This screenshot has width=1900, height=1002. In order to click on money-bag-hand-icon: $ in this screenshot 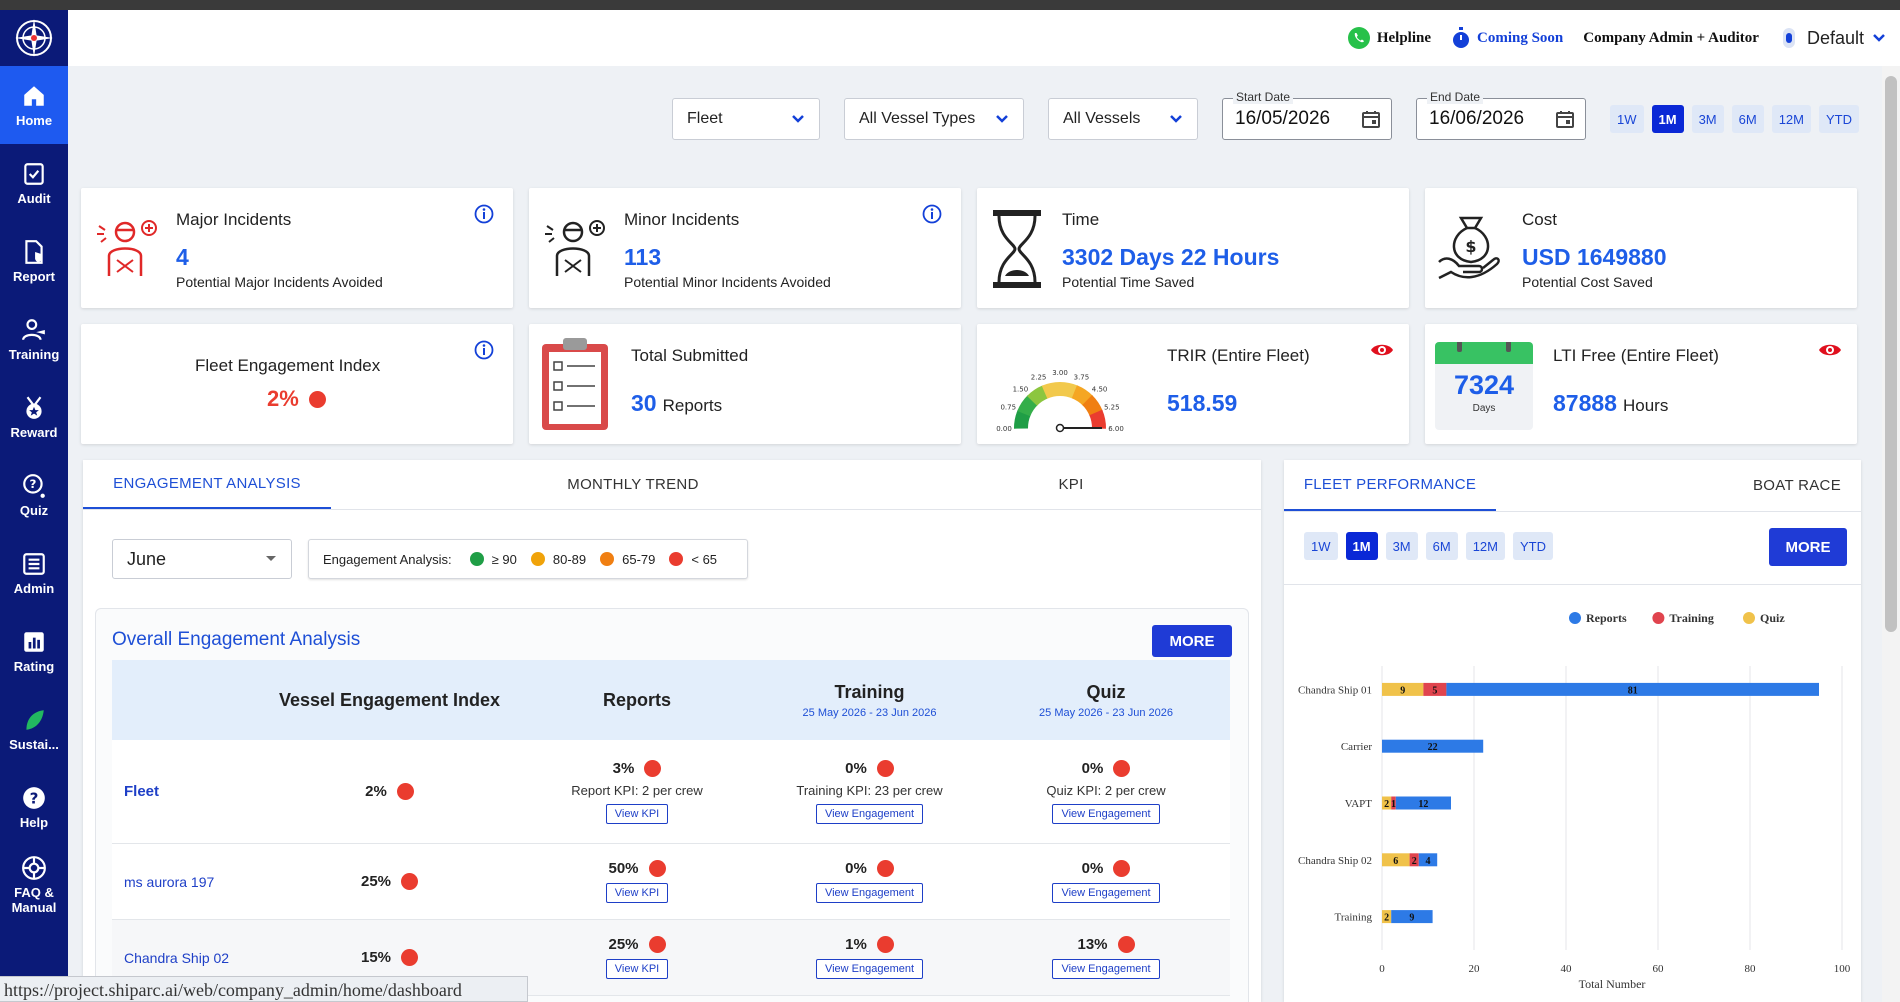, I will do `click(1469, 248)`.